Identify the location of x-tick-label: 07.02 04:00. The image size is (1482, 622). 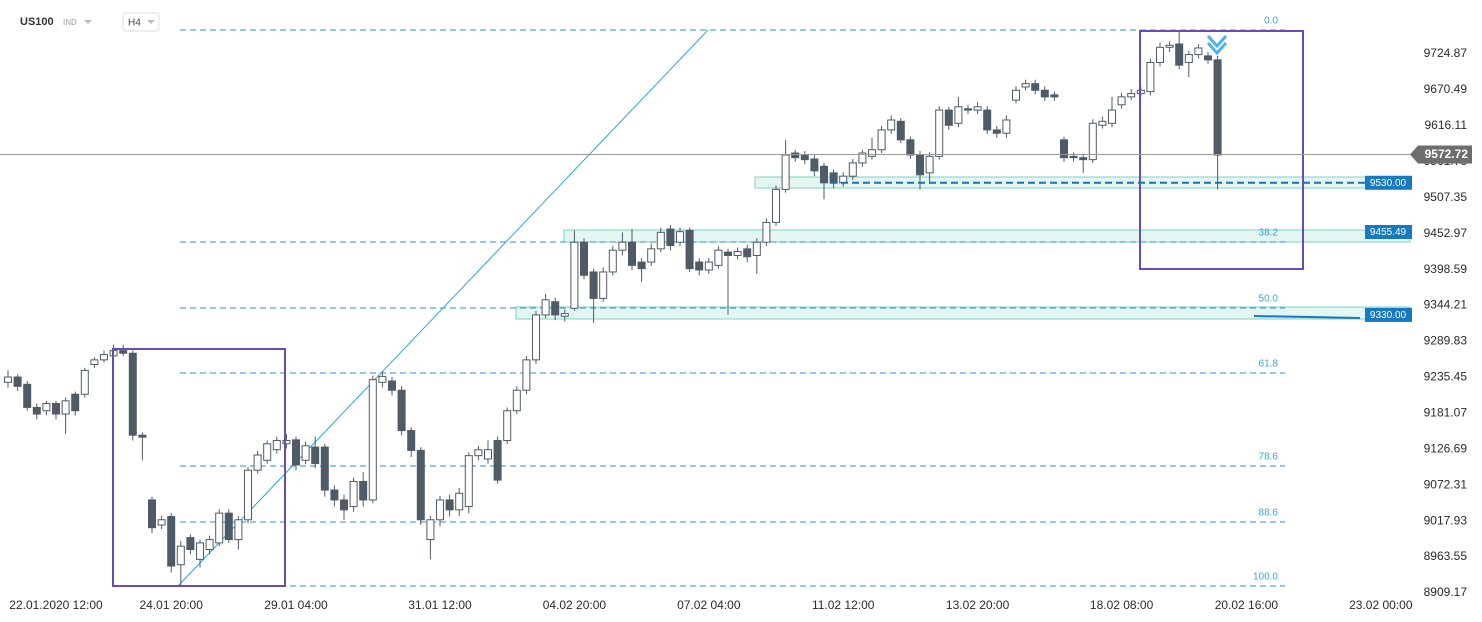
(709, 605).